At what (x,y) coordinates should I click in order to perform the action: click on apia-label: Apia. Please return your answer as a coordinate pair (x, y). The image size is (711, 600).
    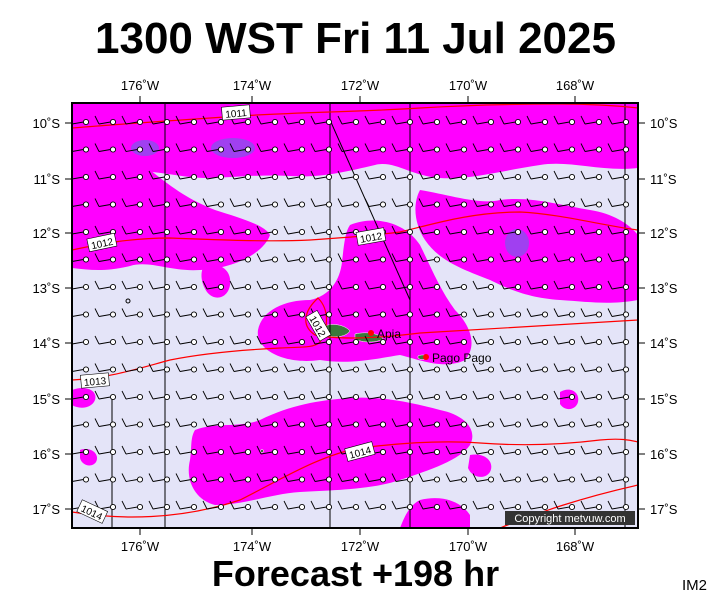
    Looking at the image, I should click on (389, 334).